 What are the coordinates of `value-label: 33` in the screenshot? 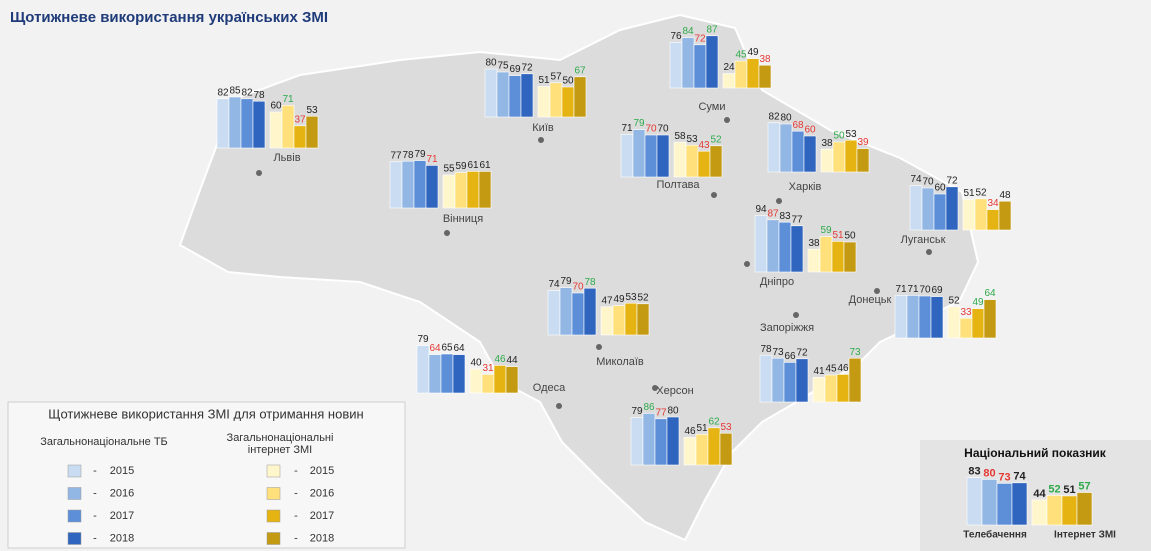 It's located at (966, 312).